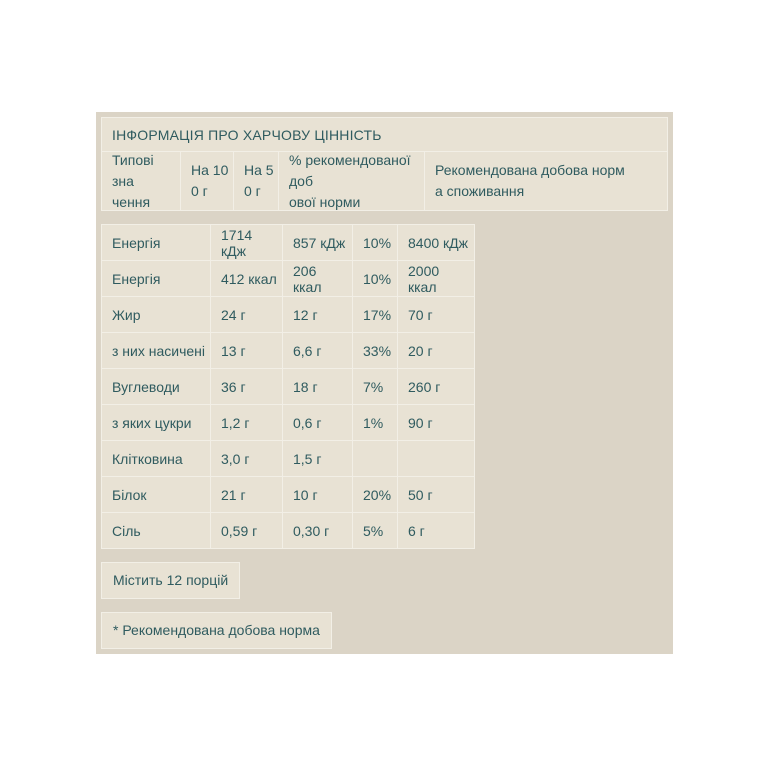 Image resolution: width=768 pixels, height=768 pixels. I want to click on value-per-100g: 3,0 г, so click(246, 458).